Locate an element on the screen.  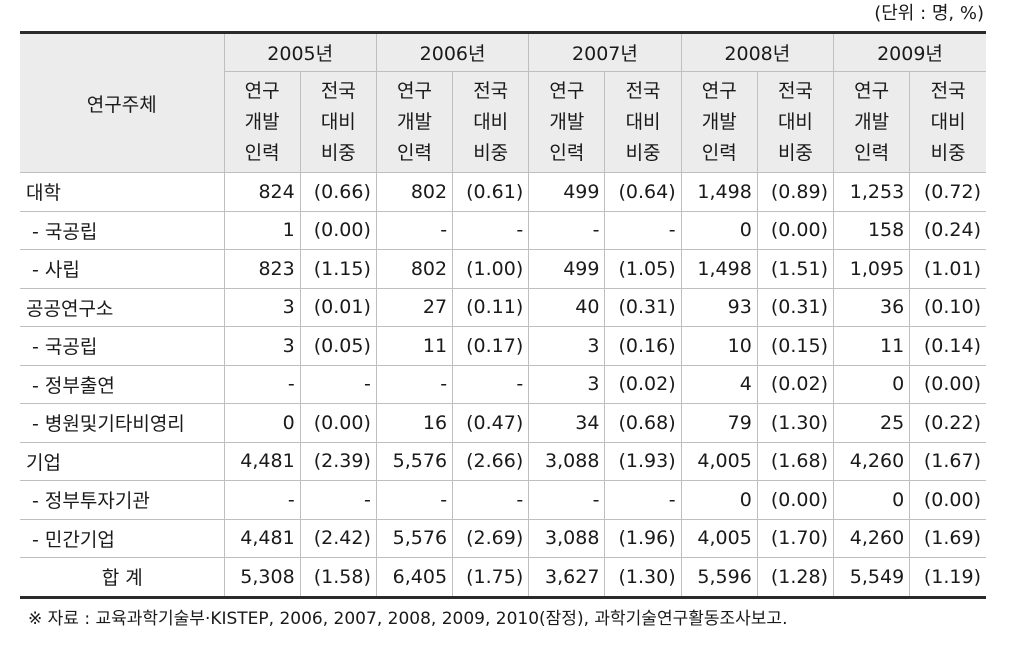
ratio-cell: (0.61) is located at coordinates (491, 192).